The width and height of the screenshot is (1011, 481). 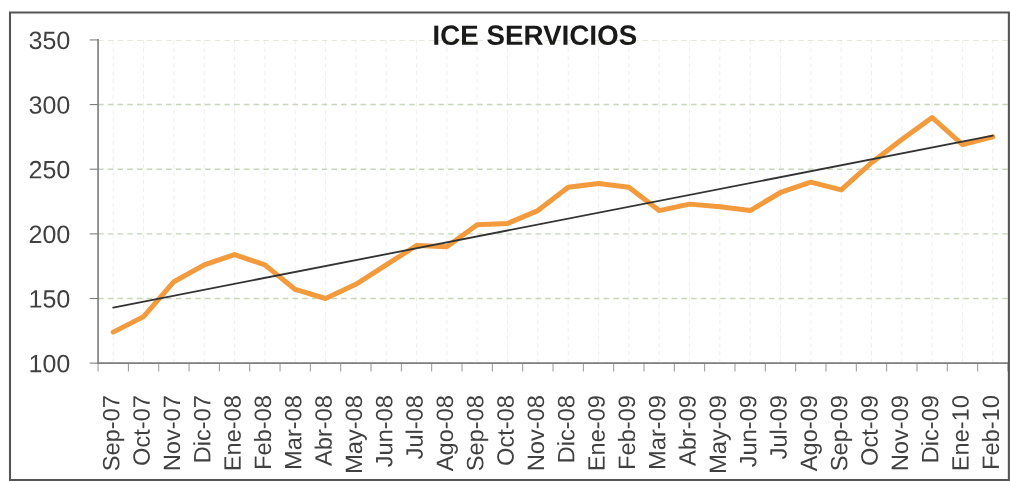 I want to click on x-tick-label: Nov-07, so click(x=172, y=433).